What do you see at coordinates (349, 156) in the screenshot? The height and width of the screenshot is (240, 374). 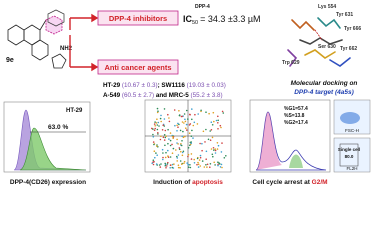 I see `inset-value: 80.0` at bounding box center [349, 156].